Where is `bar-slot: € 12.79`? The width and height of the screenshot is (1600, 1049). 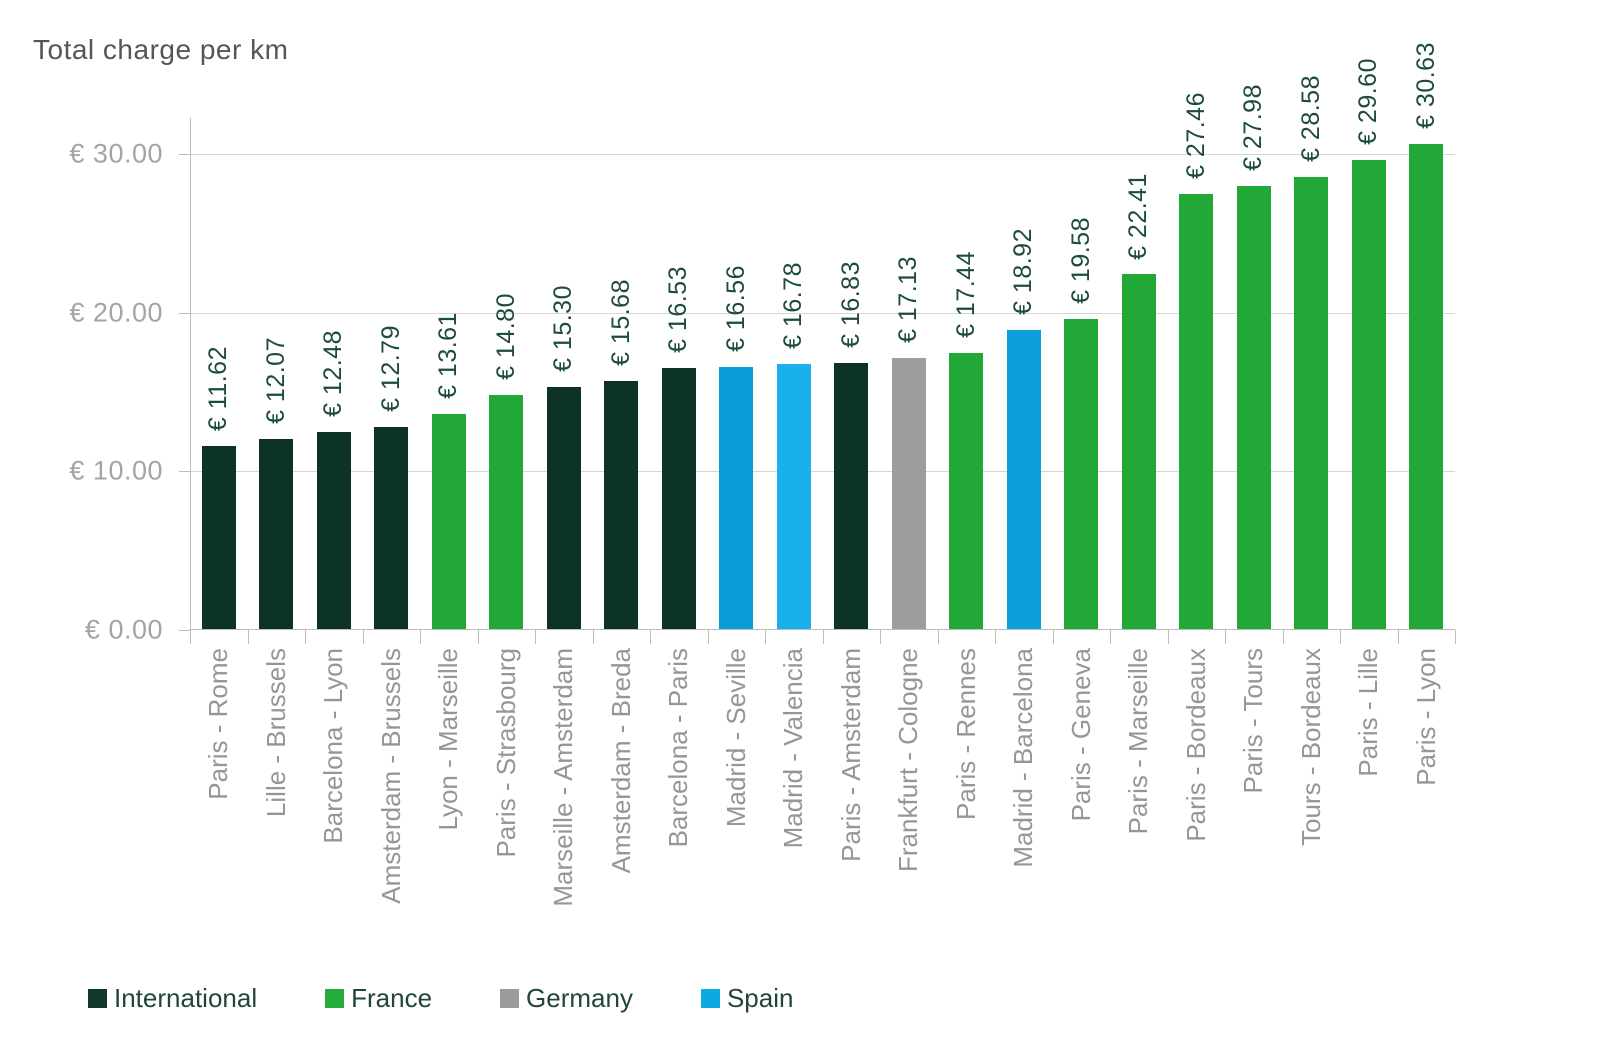 bar-slot: € 12.79 is located at coordinates (392, 374).